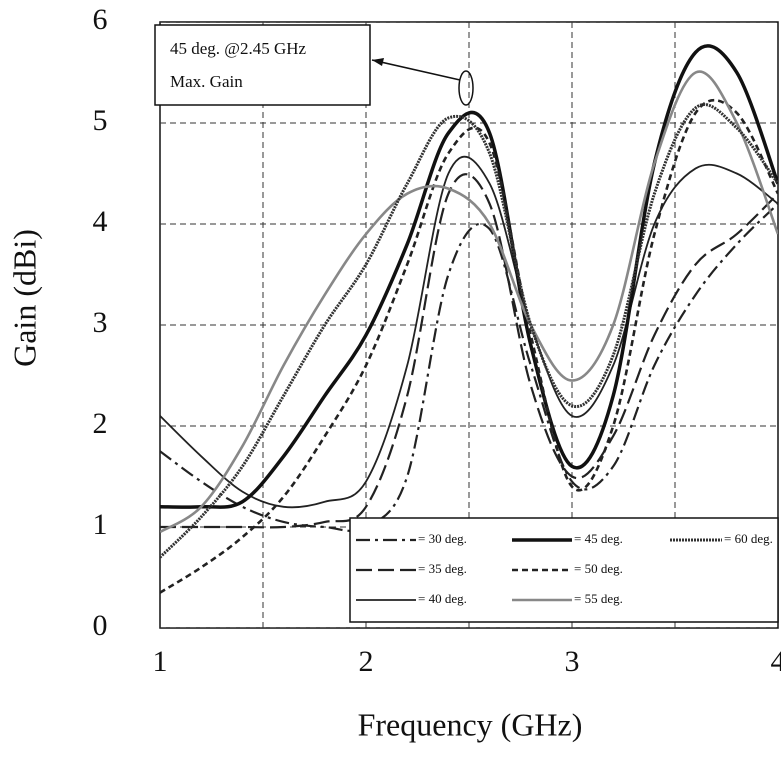 This screenshot has height=757, width=781. Describe the element at coordinates (366, 661) in the screenshot. I see `x-tick-label: 2` at that location.